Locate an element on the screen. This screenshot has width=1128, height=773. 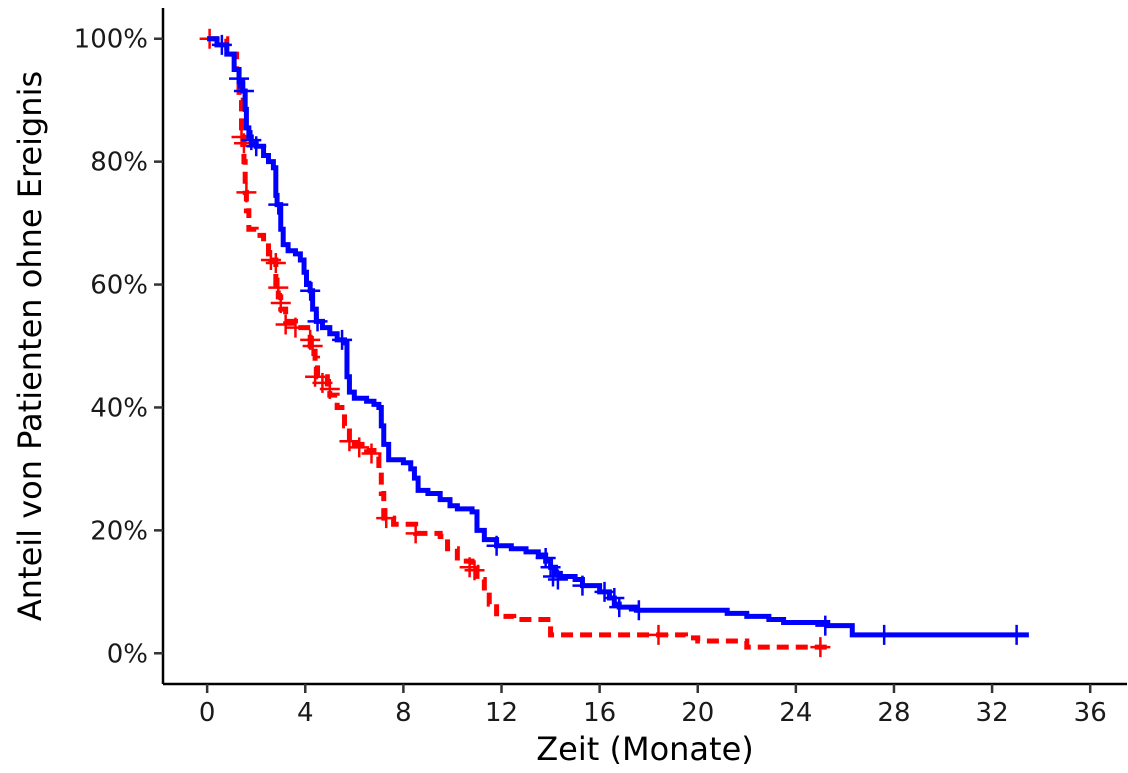
x-axis-title: Zeit (Monate) is located at coordinates (645, 749).